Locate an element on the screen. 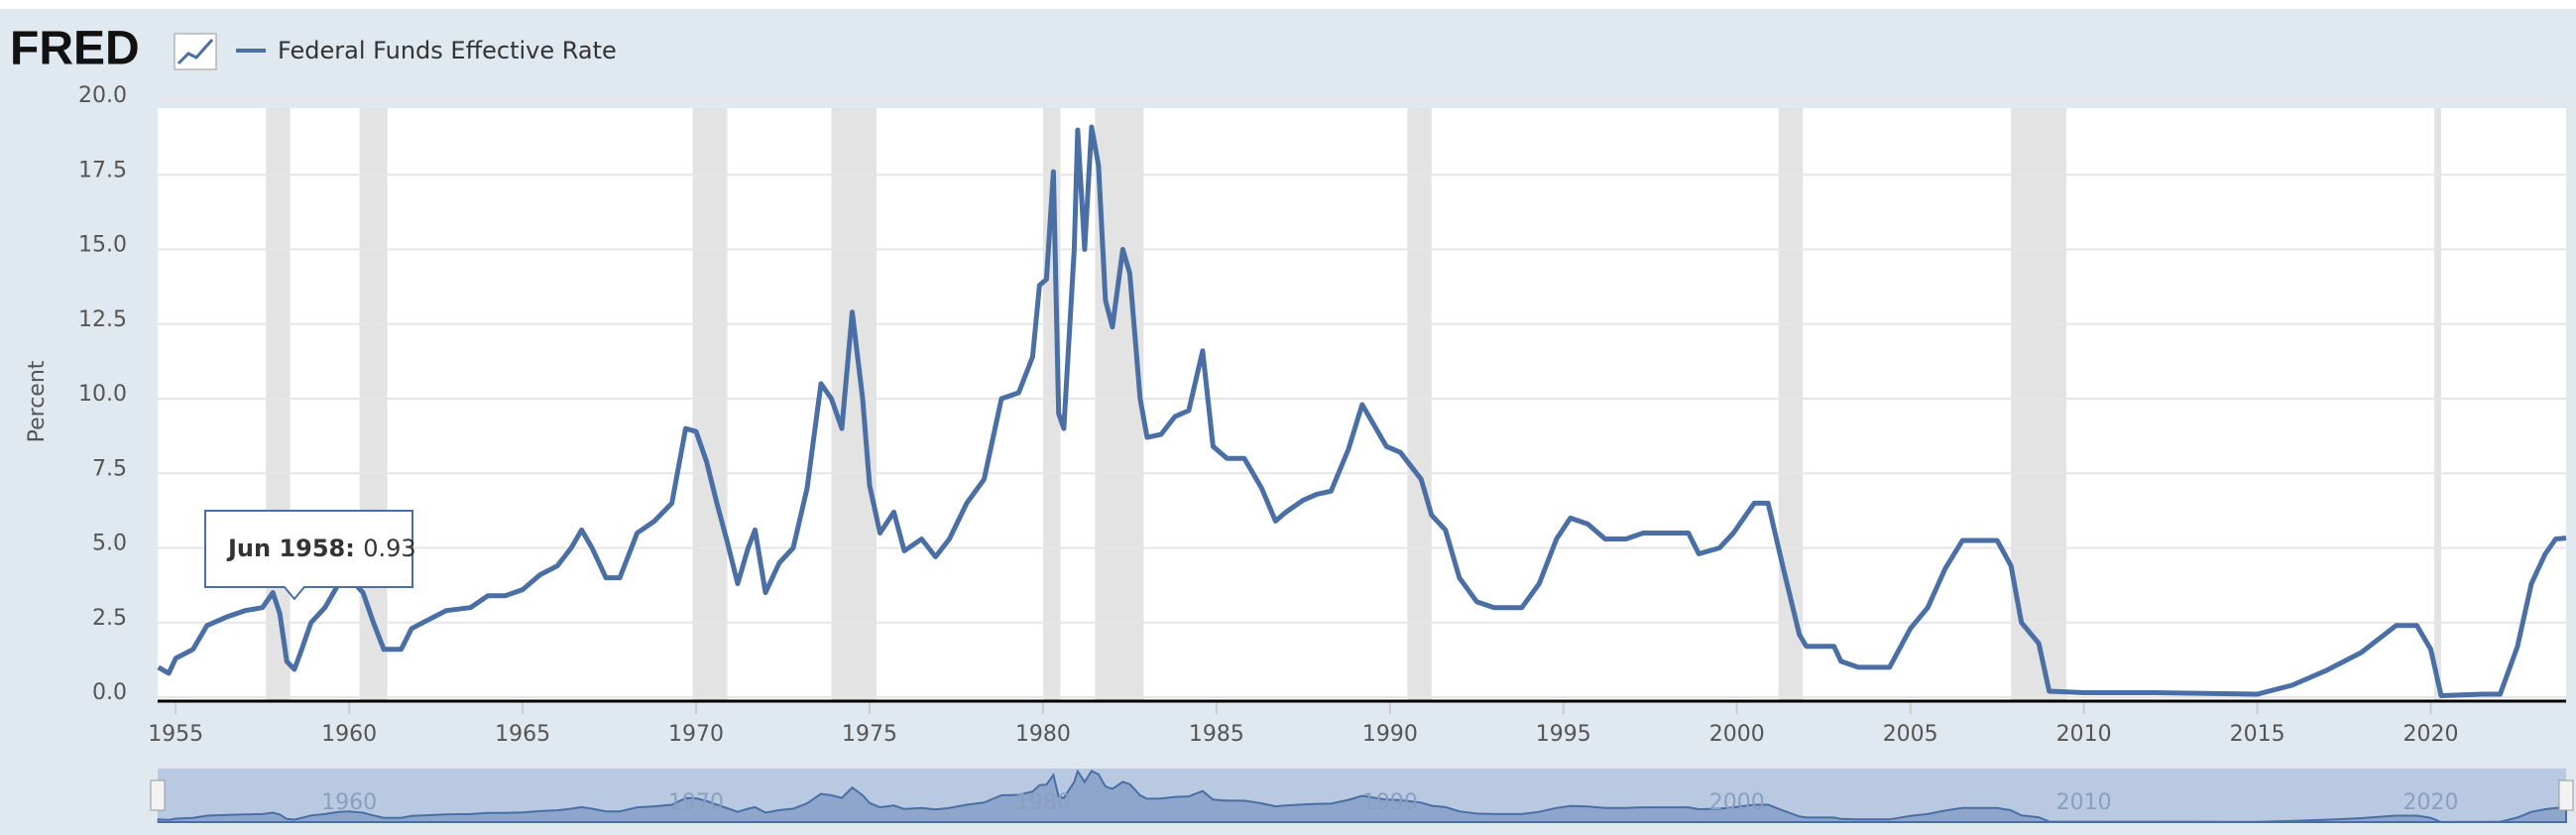  y-tick-label: 2.5 is located at coordinates (110, 618).